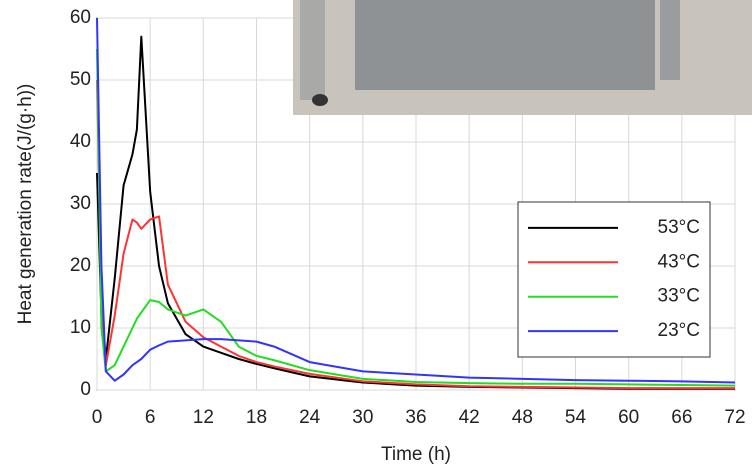 The height and width of the screenshot is (469, 752). I want to click on photo-leg, so click(312, 50).